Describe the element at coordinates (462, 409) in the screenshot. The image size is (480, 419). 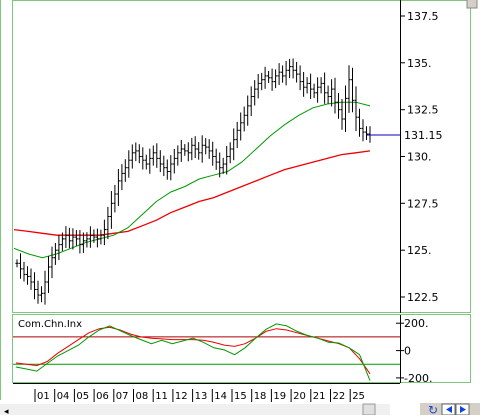
I see `scroll-right-icon` at that location.